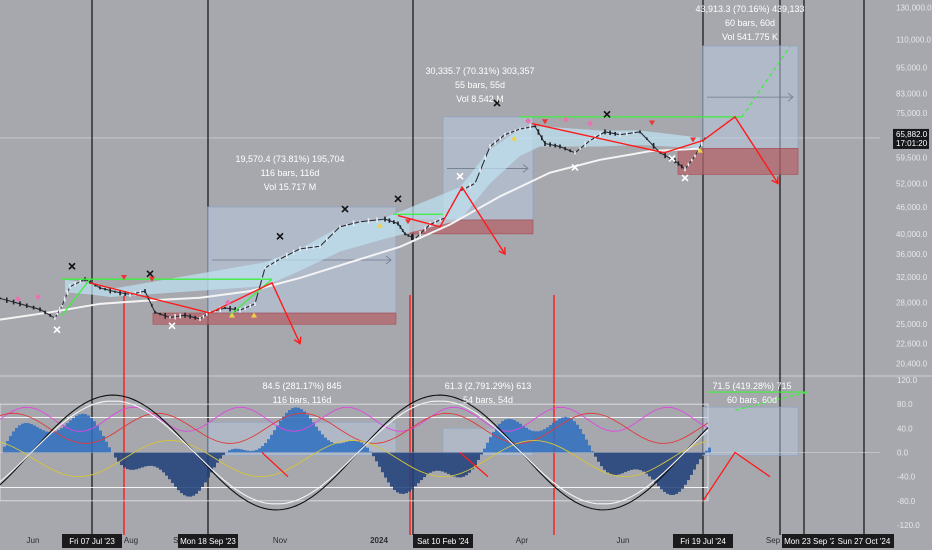  What do you see at coordinates (290, 173) in the screenshot?
I see `projection-label: 116 bars, 116d` at bounding box center [290, 173].